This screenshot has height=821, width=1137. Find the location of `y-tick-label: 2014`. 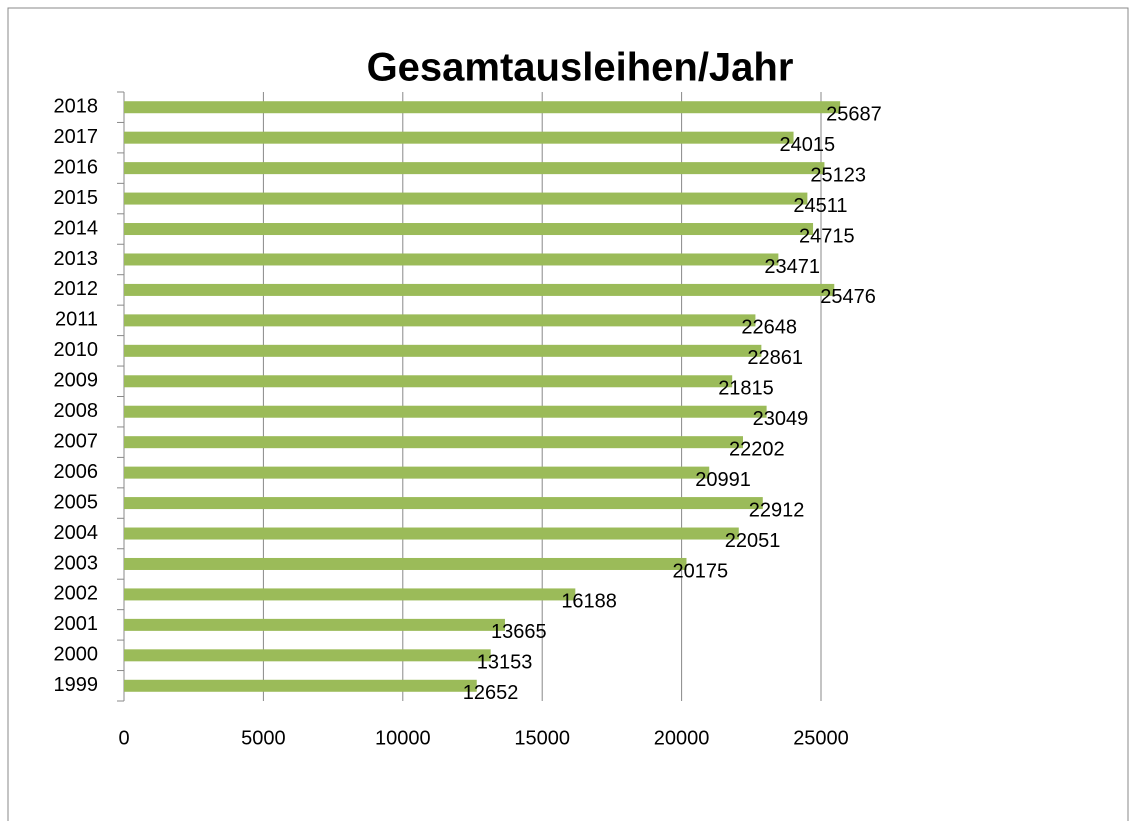

y-tick-label: 2014 is located at coordinates (76, 228).